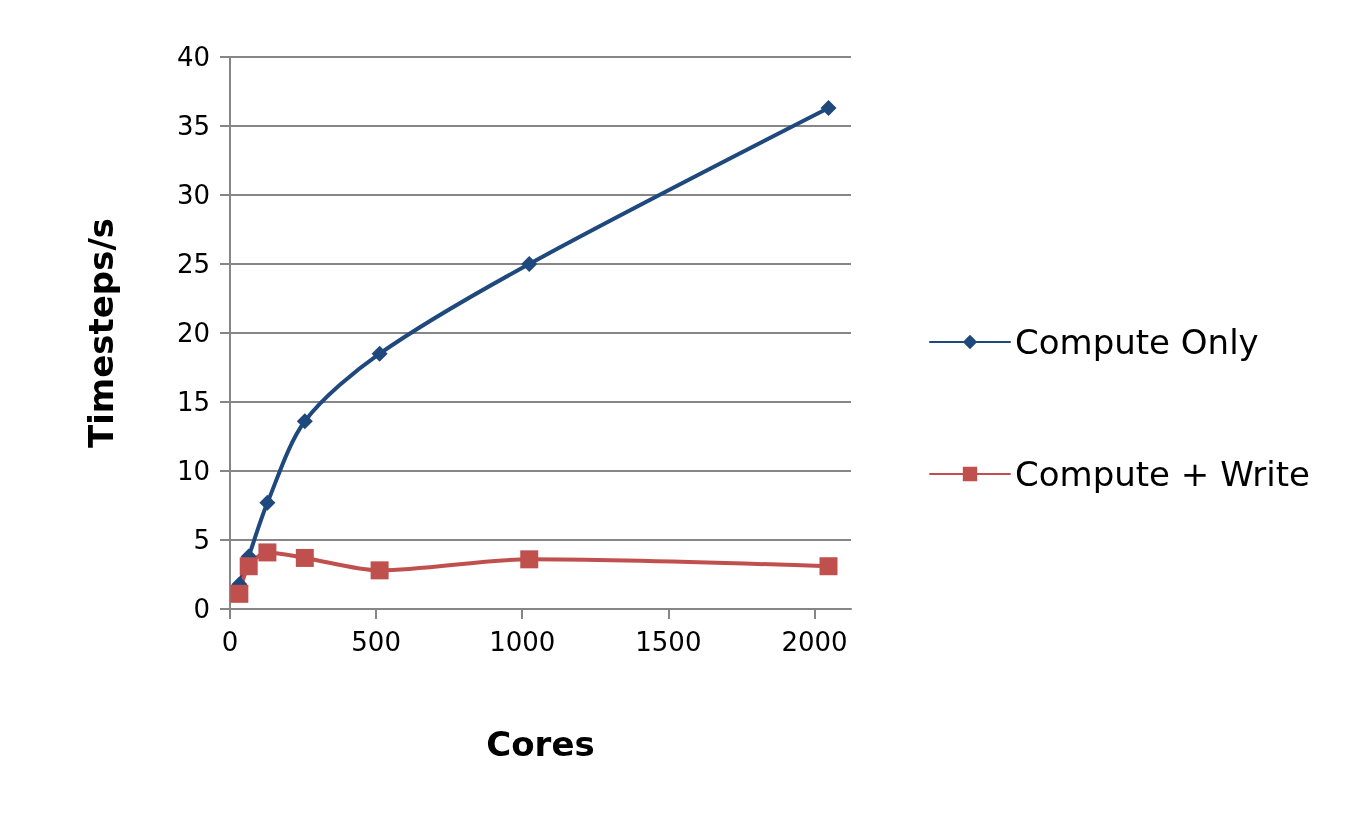 The image size is (1348, 817). I want to click on x-axis-title: Cores, so click(540, 744).